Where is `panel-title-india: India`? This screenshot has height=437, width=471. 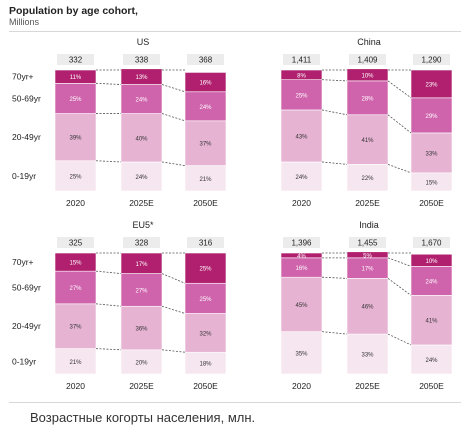 panel-title-india: India is located at coordinates (369, 225).